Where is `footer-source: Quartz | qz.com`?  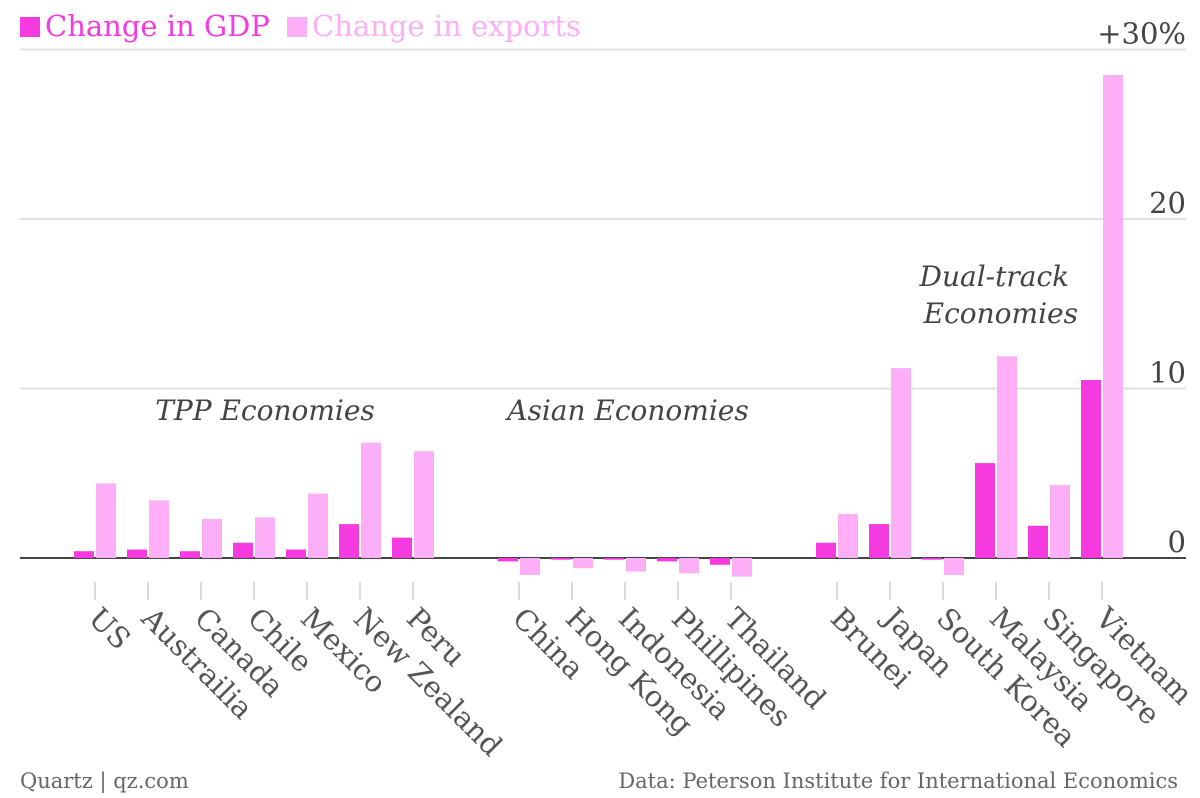 footer-source: Quartz | qz.com is located at coordinates (104, 781).